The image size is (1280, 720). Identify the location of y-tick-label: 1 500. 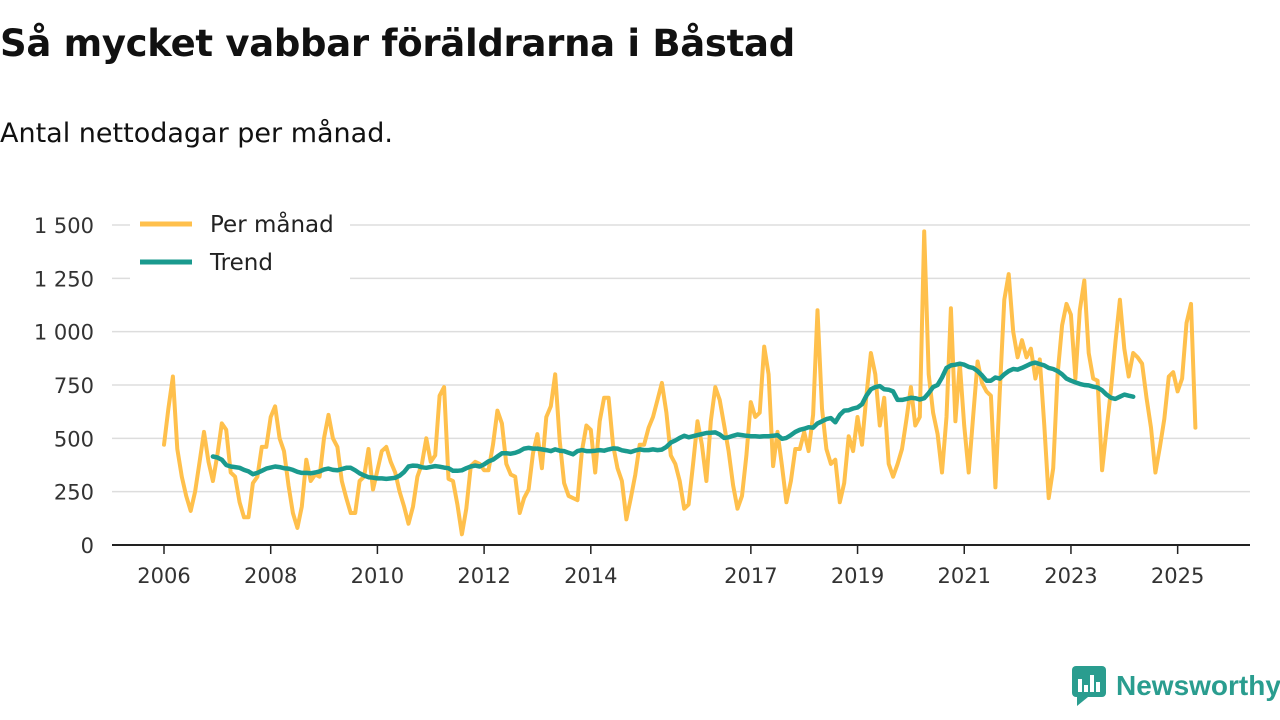
(64, 226).